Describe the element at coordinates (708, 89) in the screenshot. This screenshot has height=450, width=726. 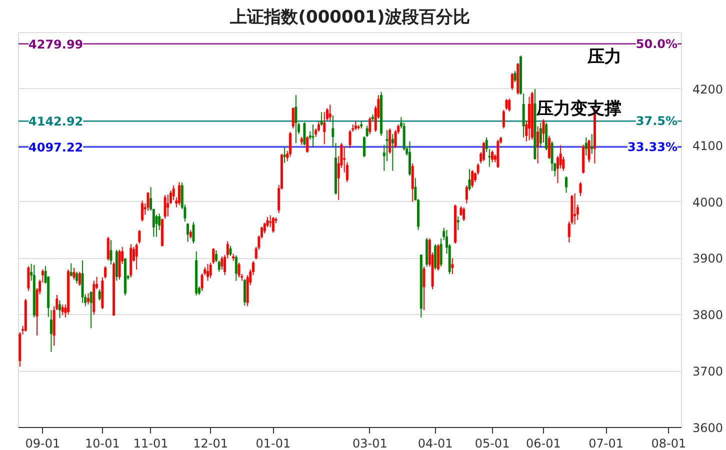
I see `y-tick-label: 4200` at that location.